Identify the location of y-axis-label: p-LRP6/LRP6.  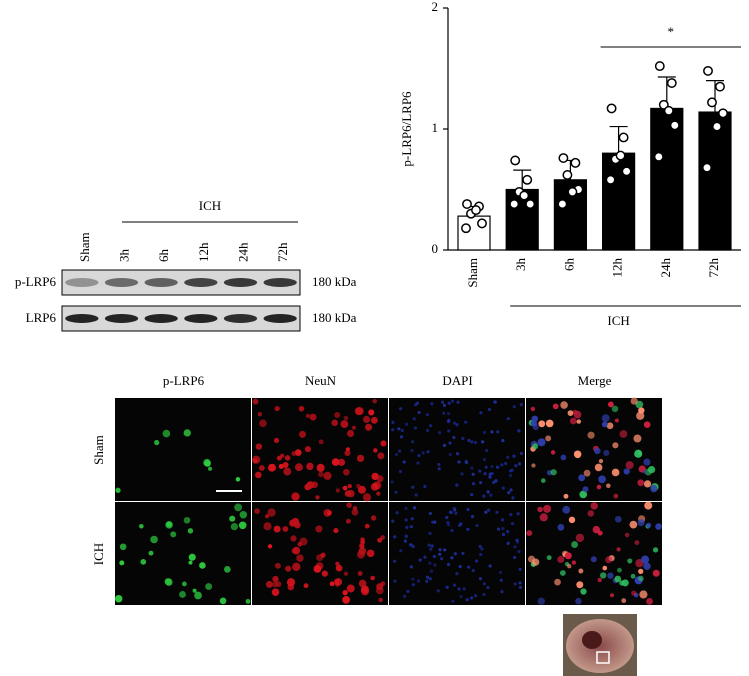
(406, 129).